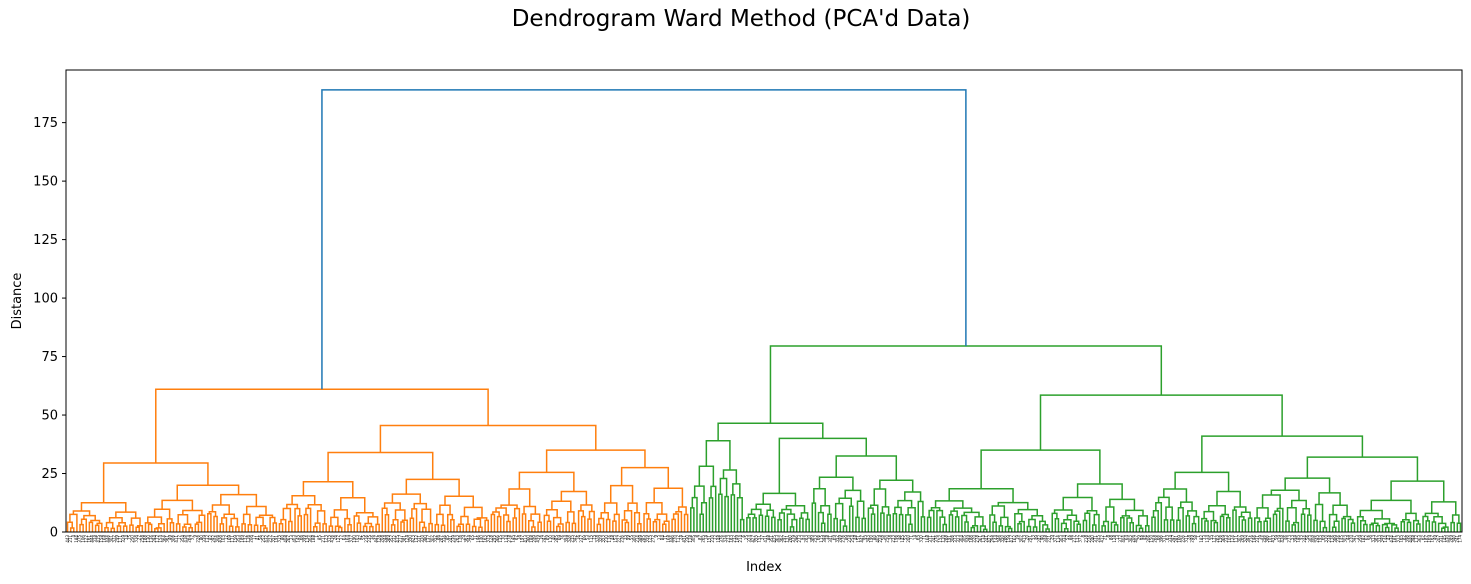 The width and height of the screenshot is (1471, 584). What do you see at coordinates (276, 539) in the screenshot?
I see `leaf-index-label: 191` at bounding box center [276, 539].